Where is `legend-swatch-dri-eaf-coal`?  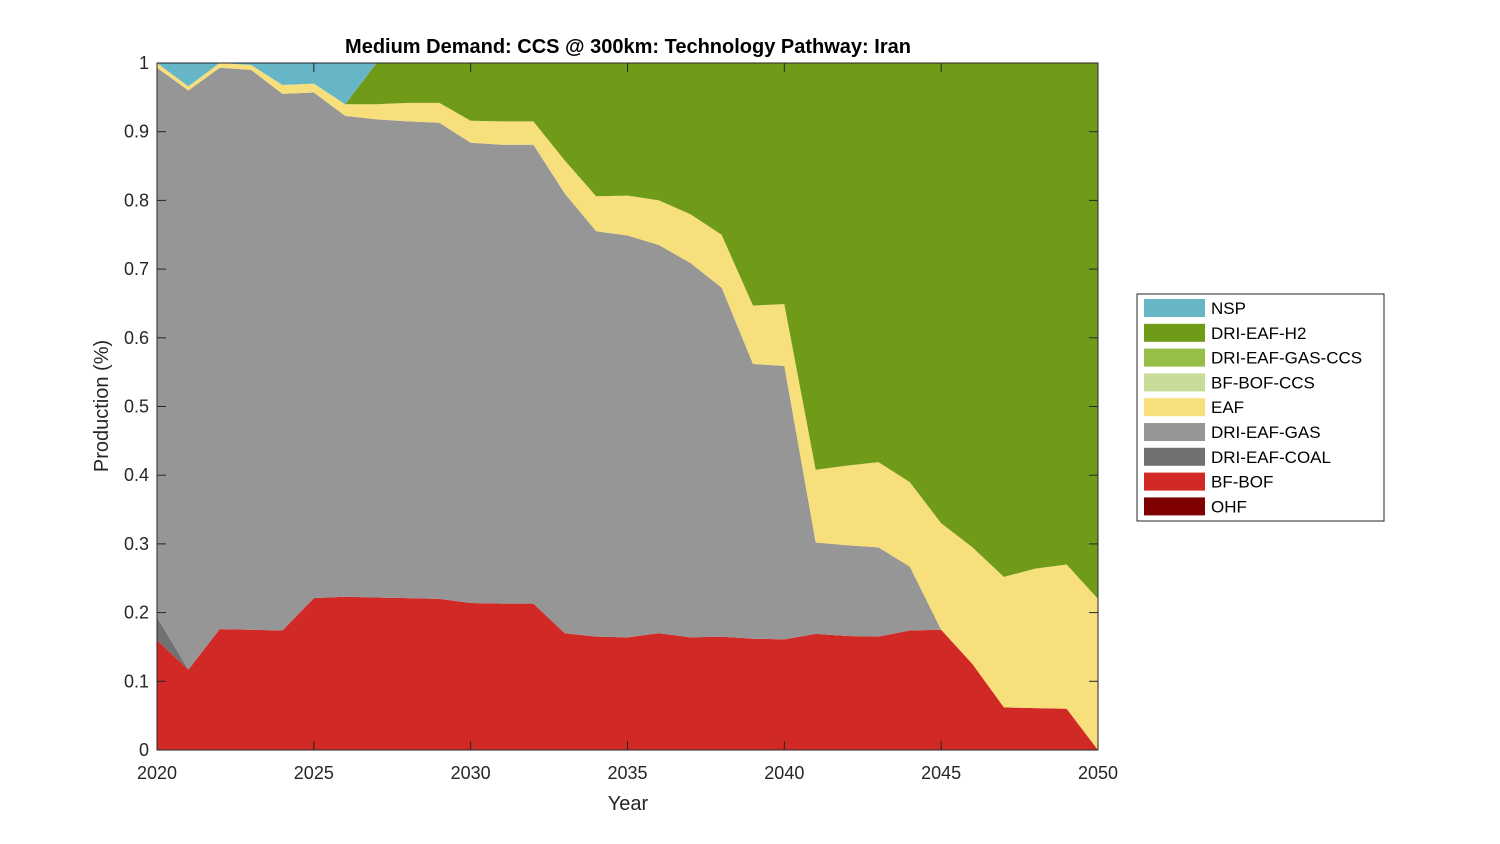
legend-swatch-dri-eaf-coal is located at coordinates (1174, 456).